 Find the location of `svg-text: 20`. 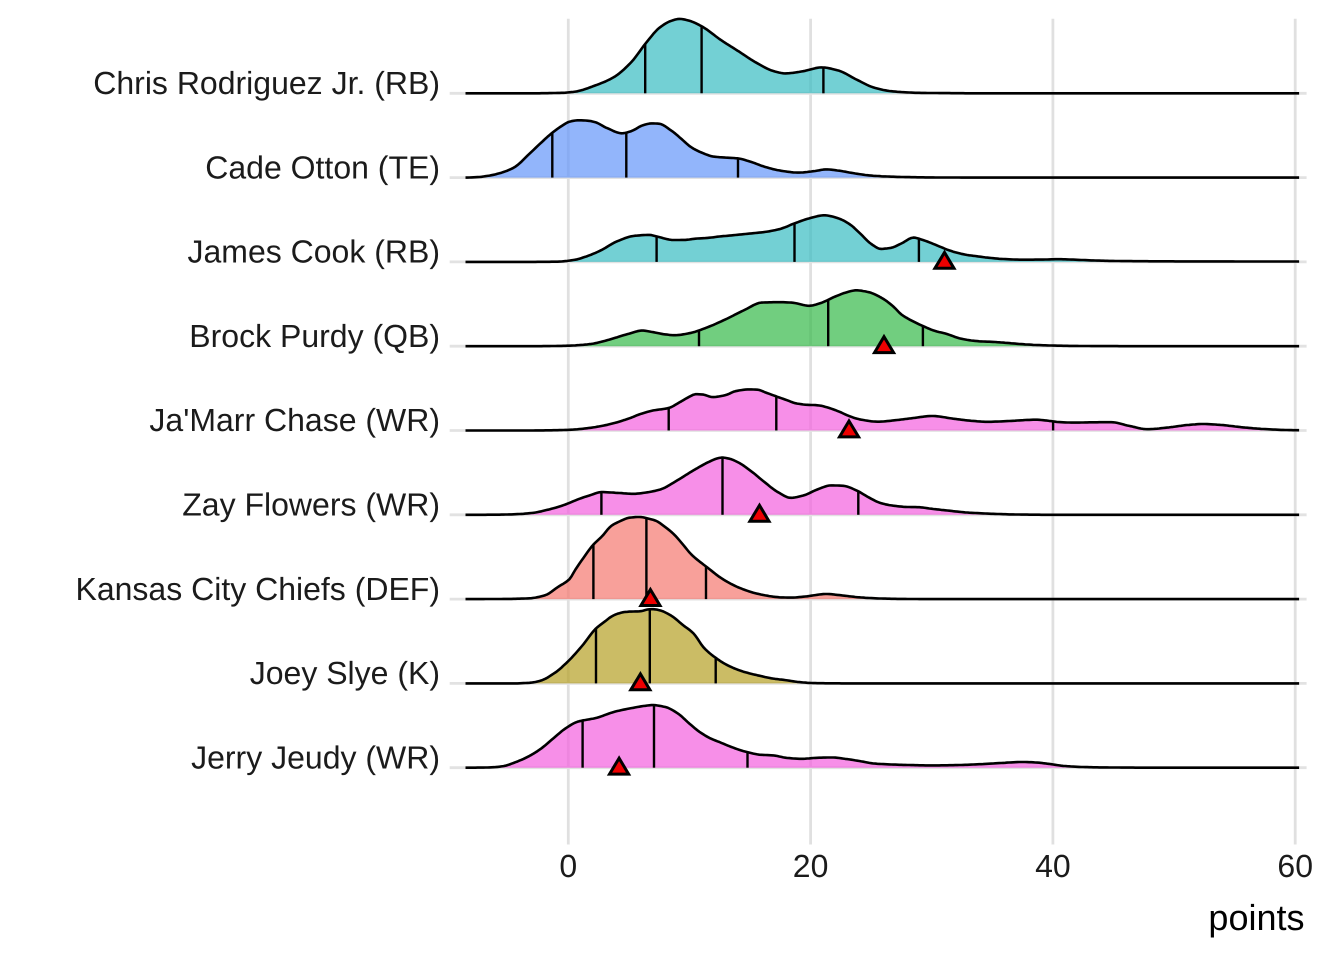

svg-text: 20 is located at coordinates (811, 866).